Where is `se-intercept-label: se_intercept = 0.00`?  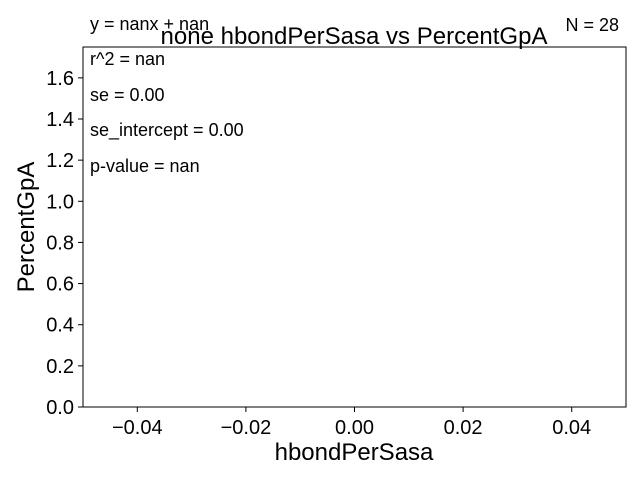 se-intercept-label: se_intercept = 0.00 is located at coordinates (167, 130).